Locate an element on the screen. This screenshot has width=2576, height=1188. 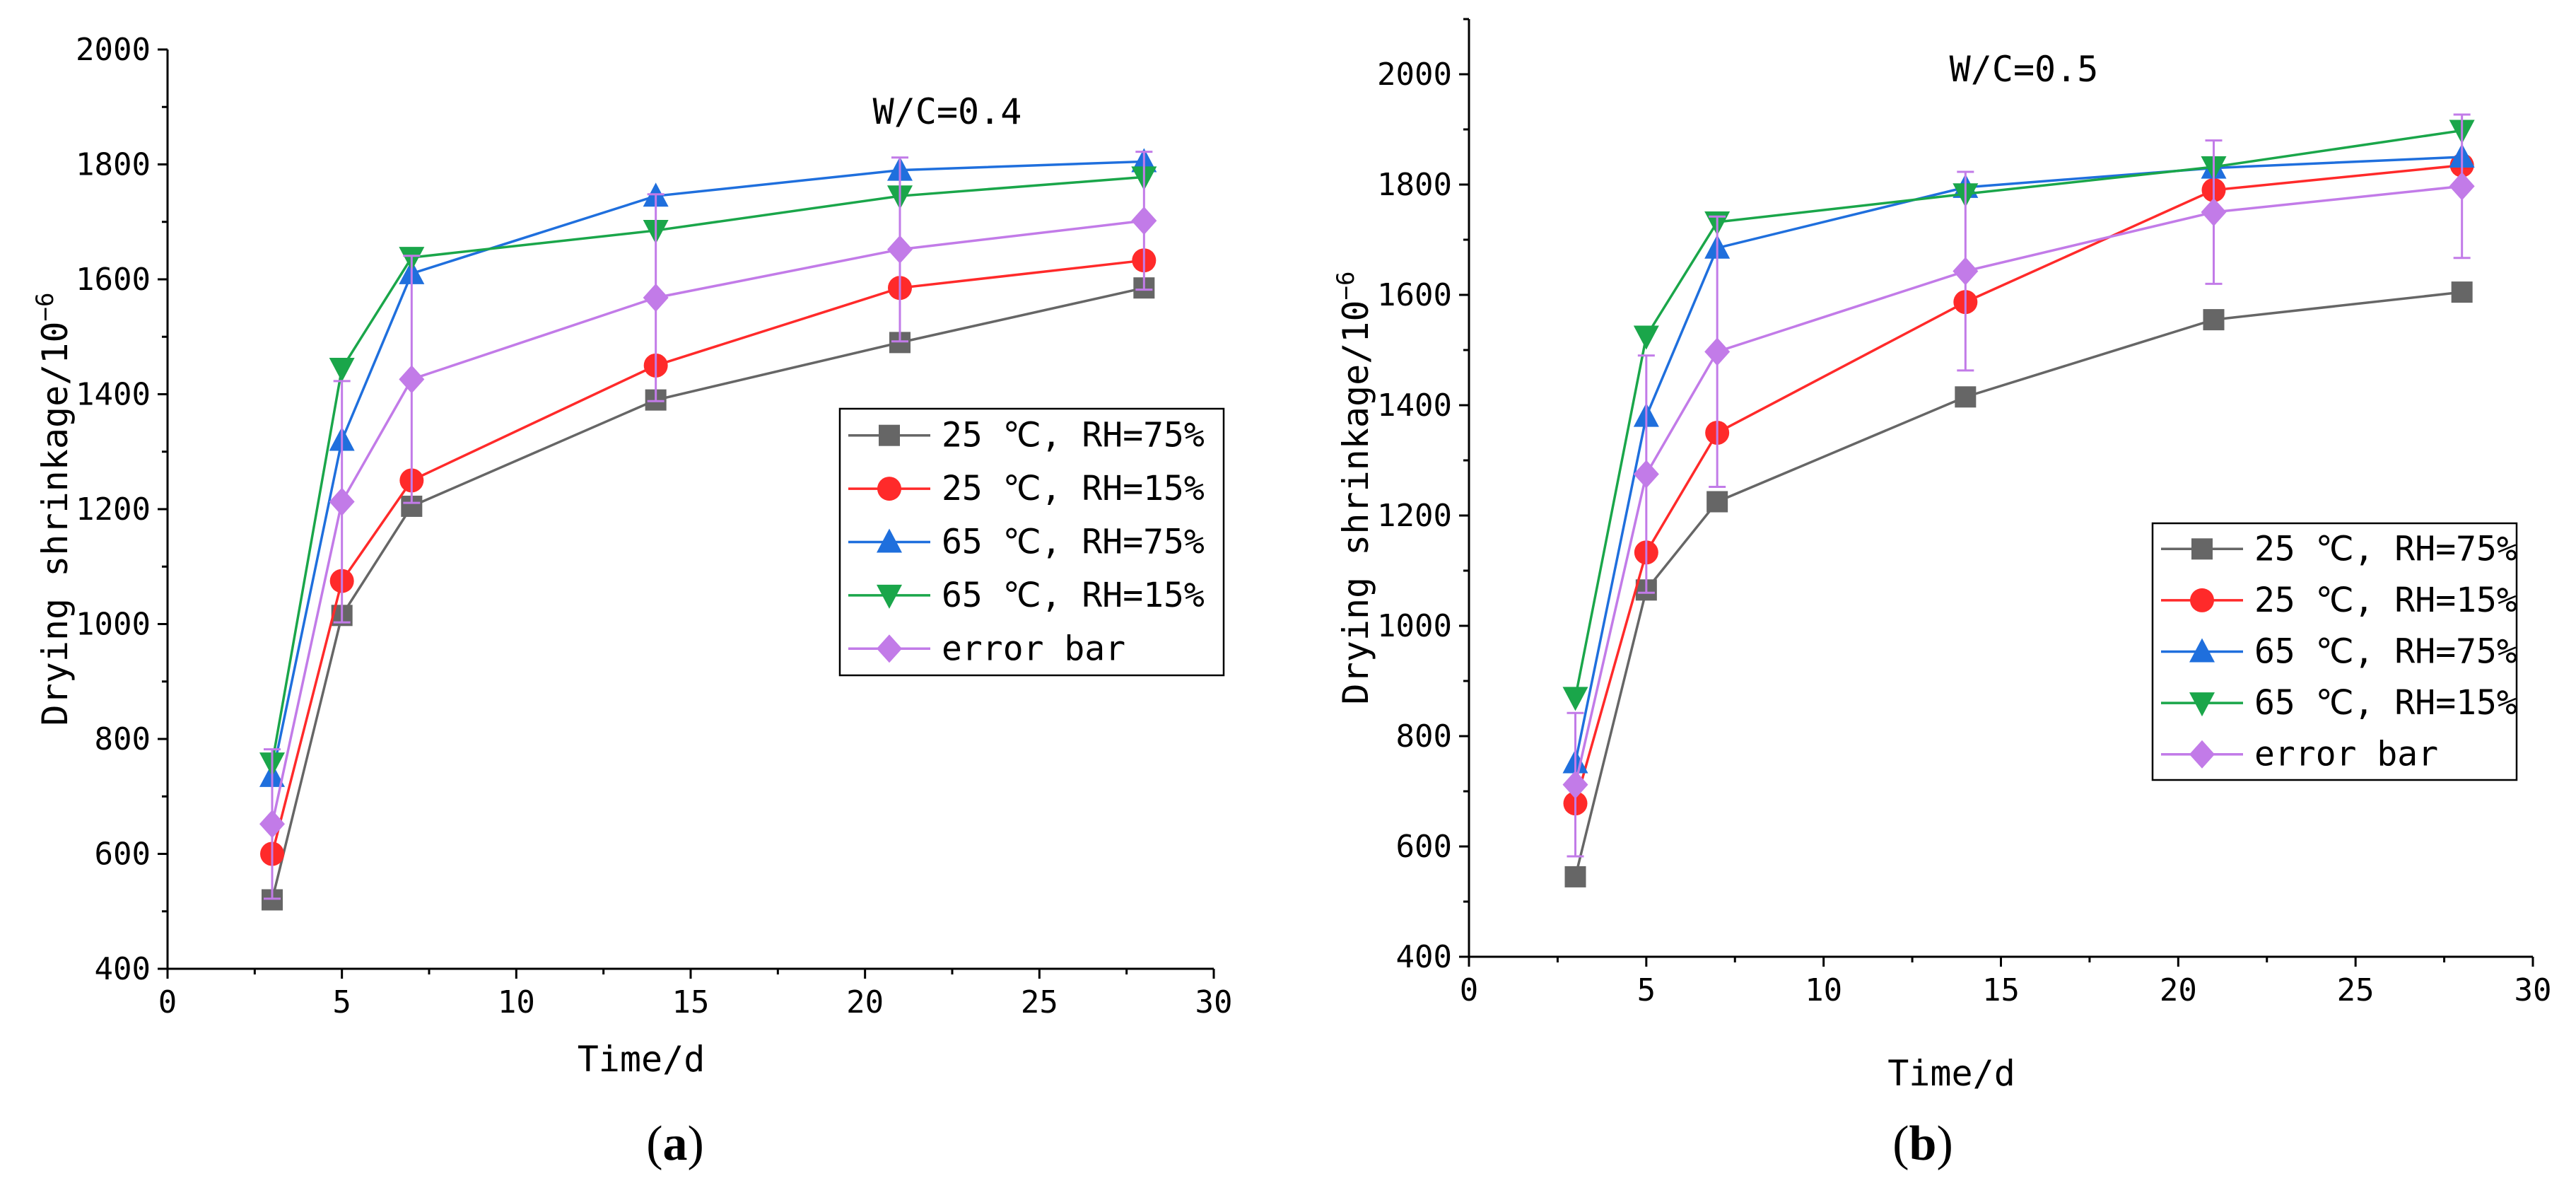
panel-label: (b) is located at coordinates (1923, 1144).